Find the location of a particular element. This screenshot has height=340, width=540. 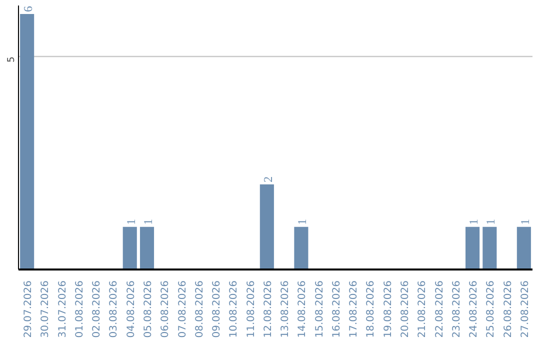

x-tick-label: 16.08.2026 is located at coordinates (336, 309).